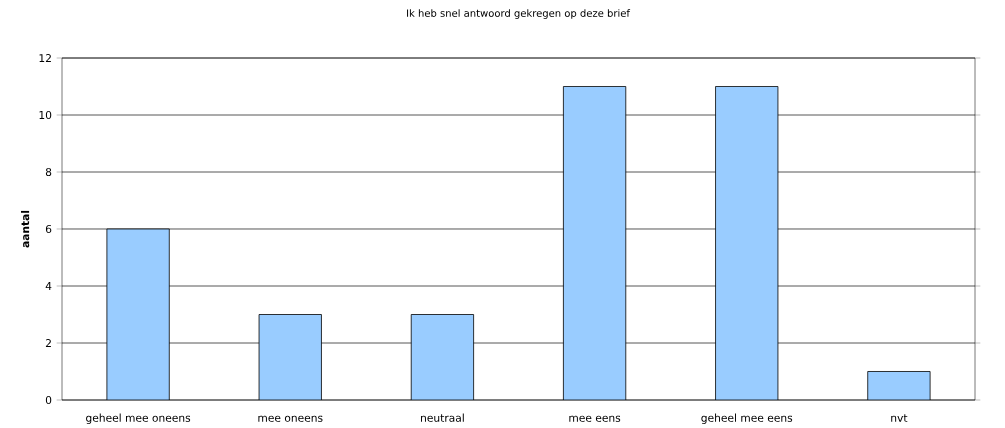 Image resolution: width=1005 pixels, height=428 pixels. What do you see at coordinates (48, 228) in the screenshot?
I see `y-tick-label: 6` at bounding box center [48, 228].